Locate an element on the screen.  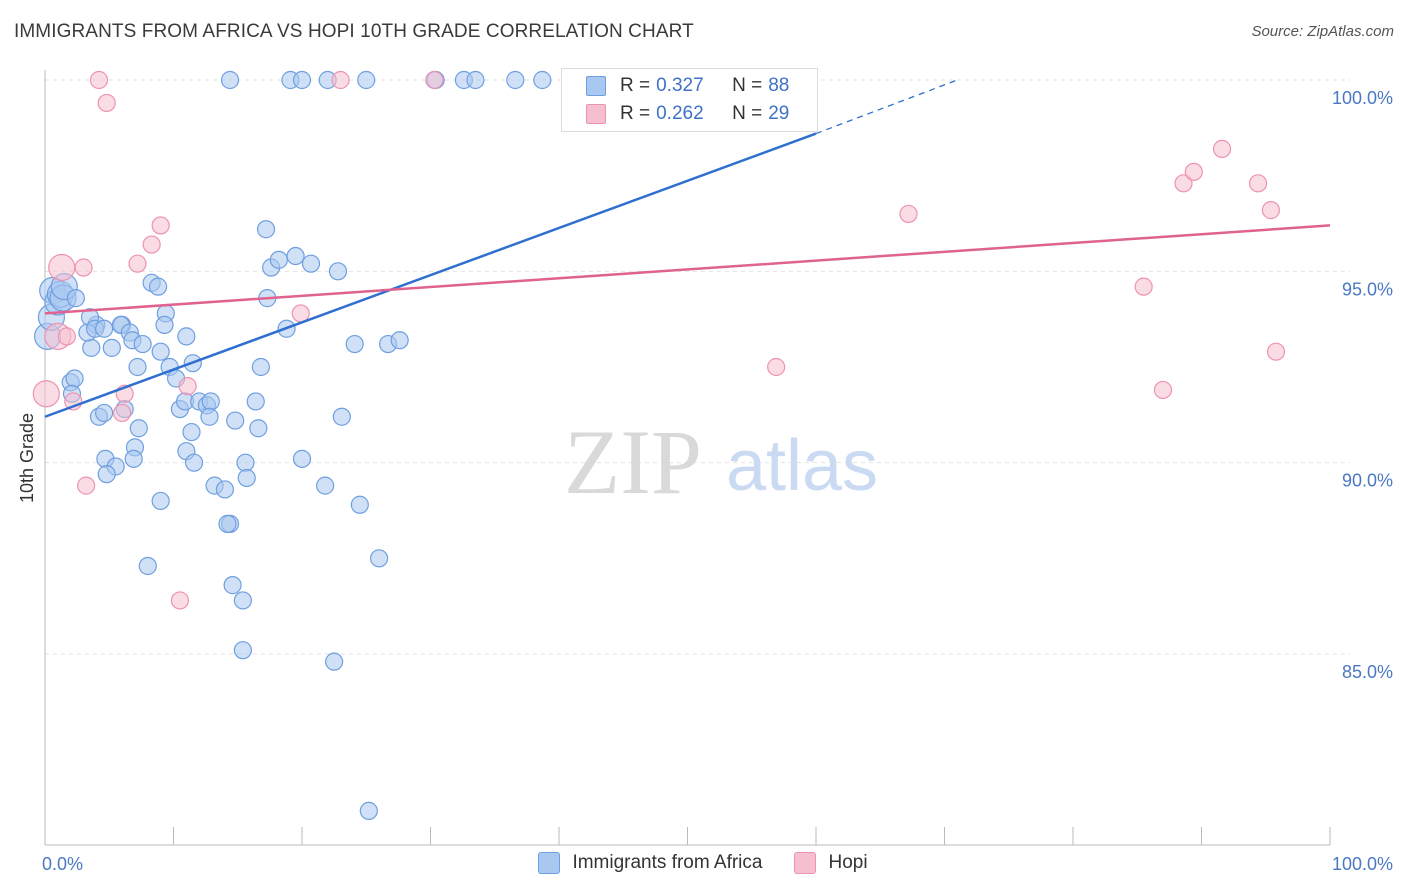
correlation-legend: R = 0.327 N = 88 R = 0.262 N = 29 is located at coordinates (689, 100).